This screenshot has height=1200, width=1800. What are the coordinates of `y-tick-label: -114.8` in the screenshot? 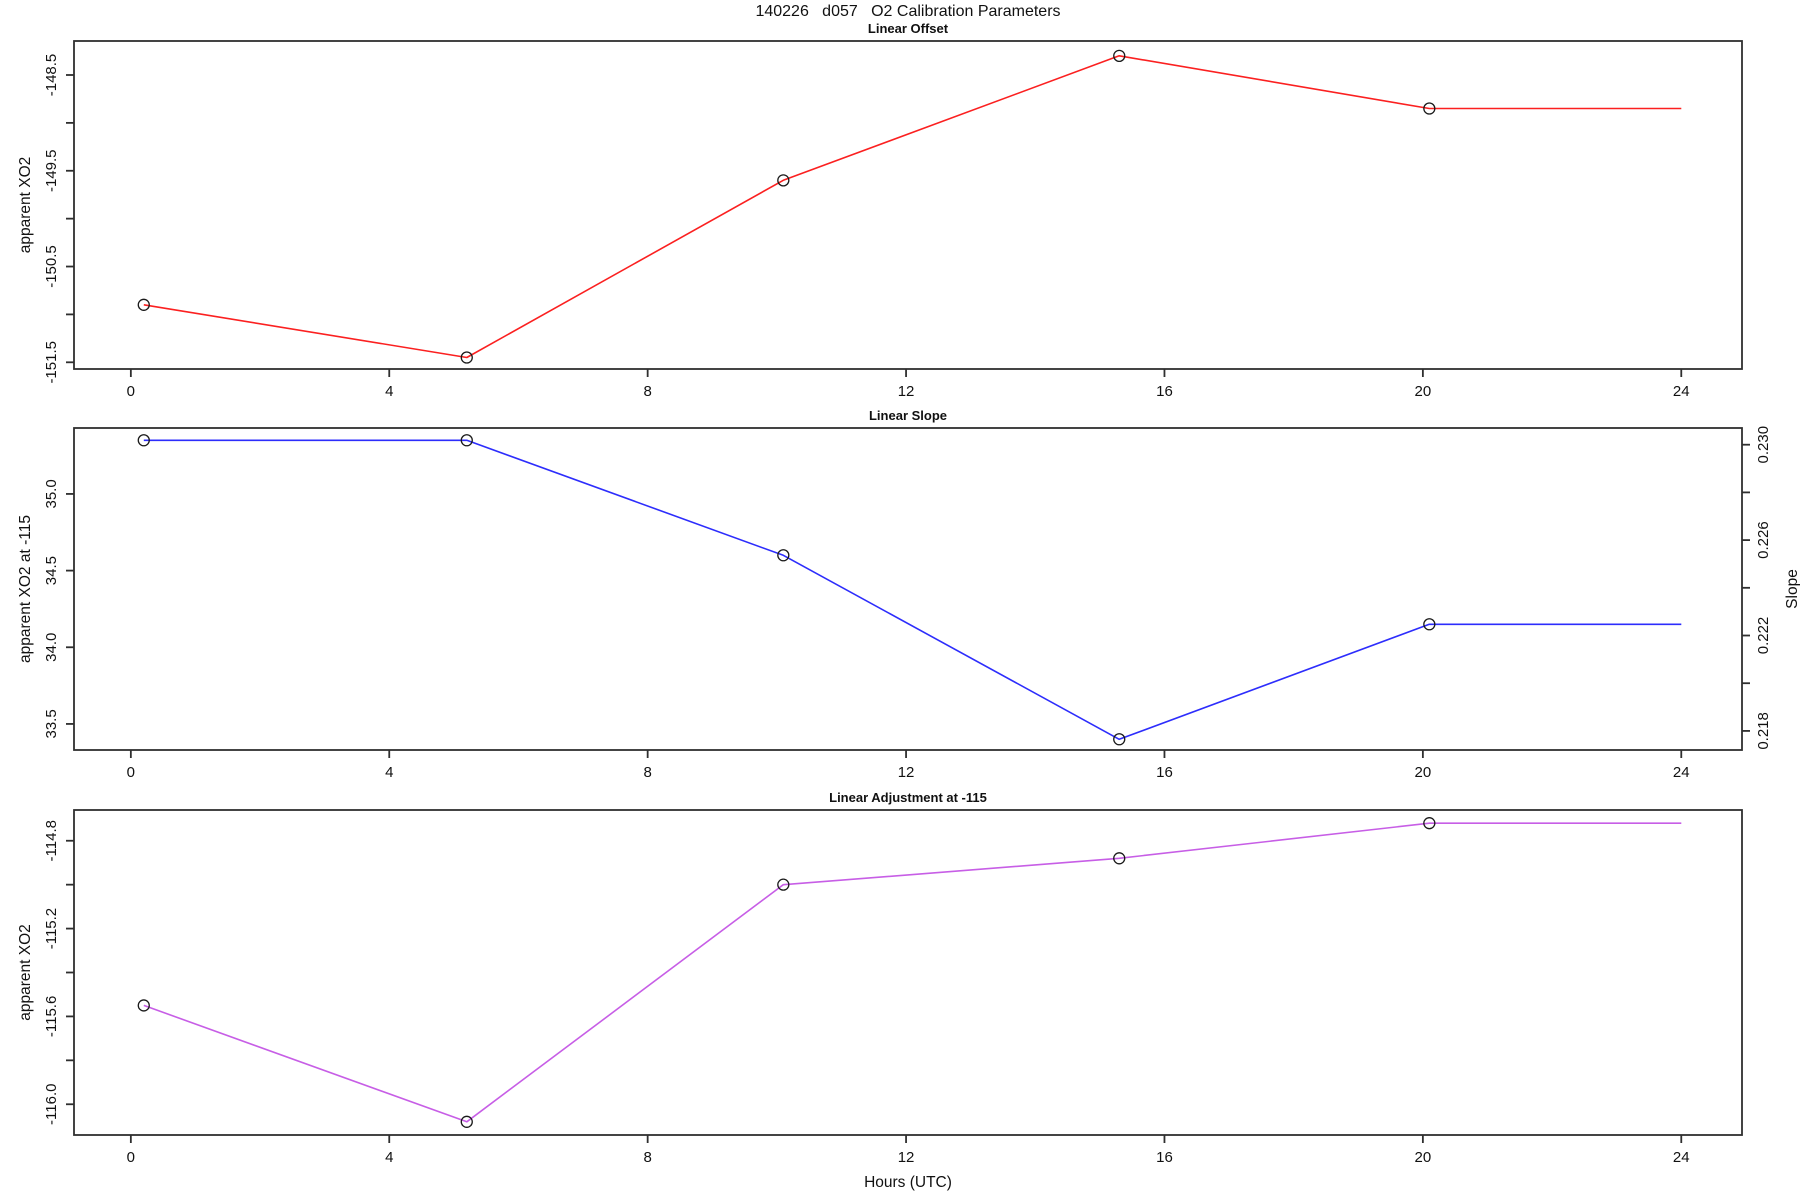 It's located at (51, 840).